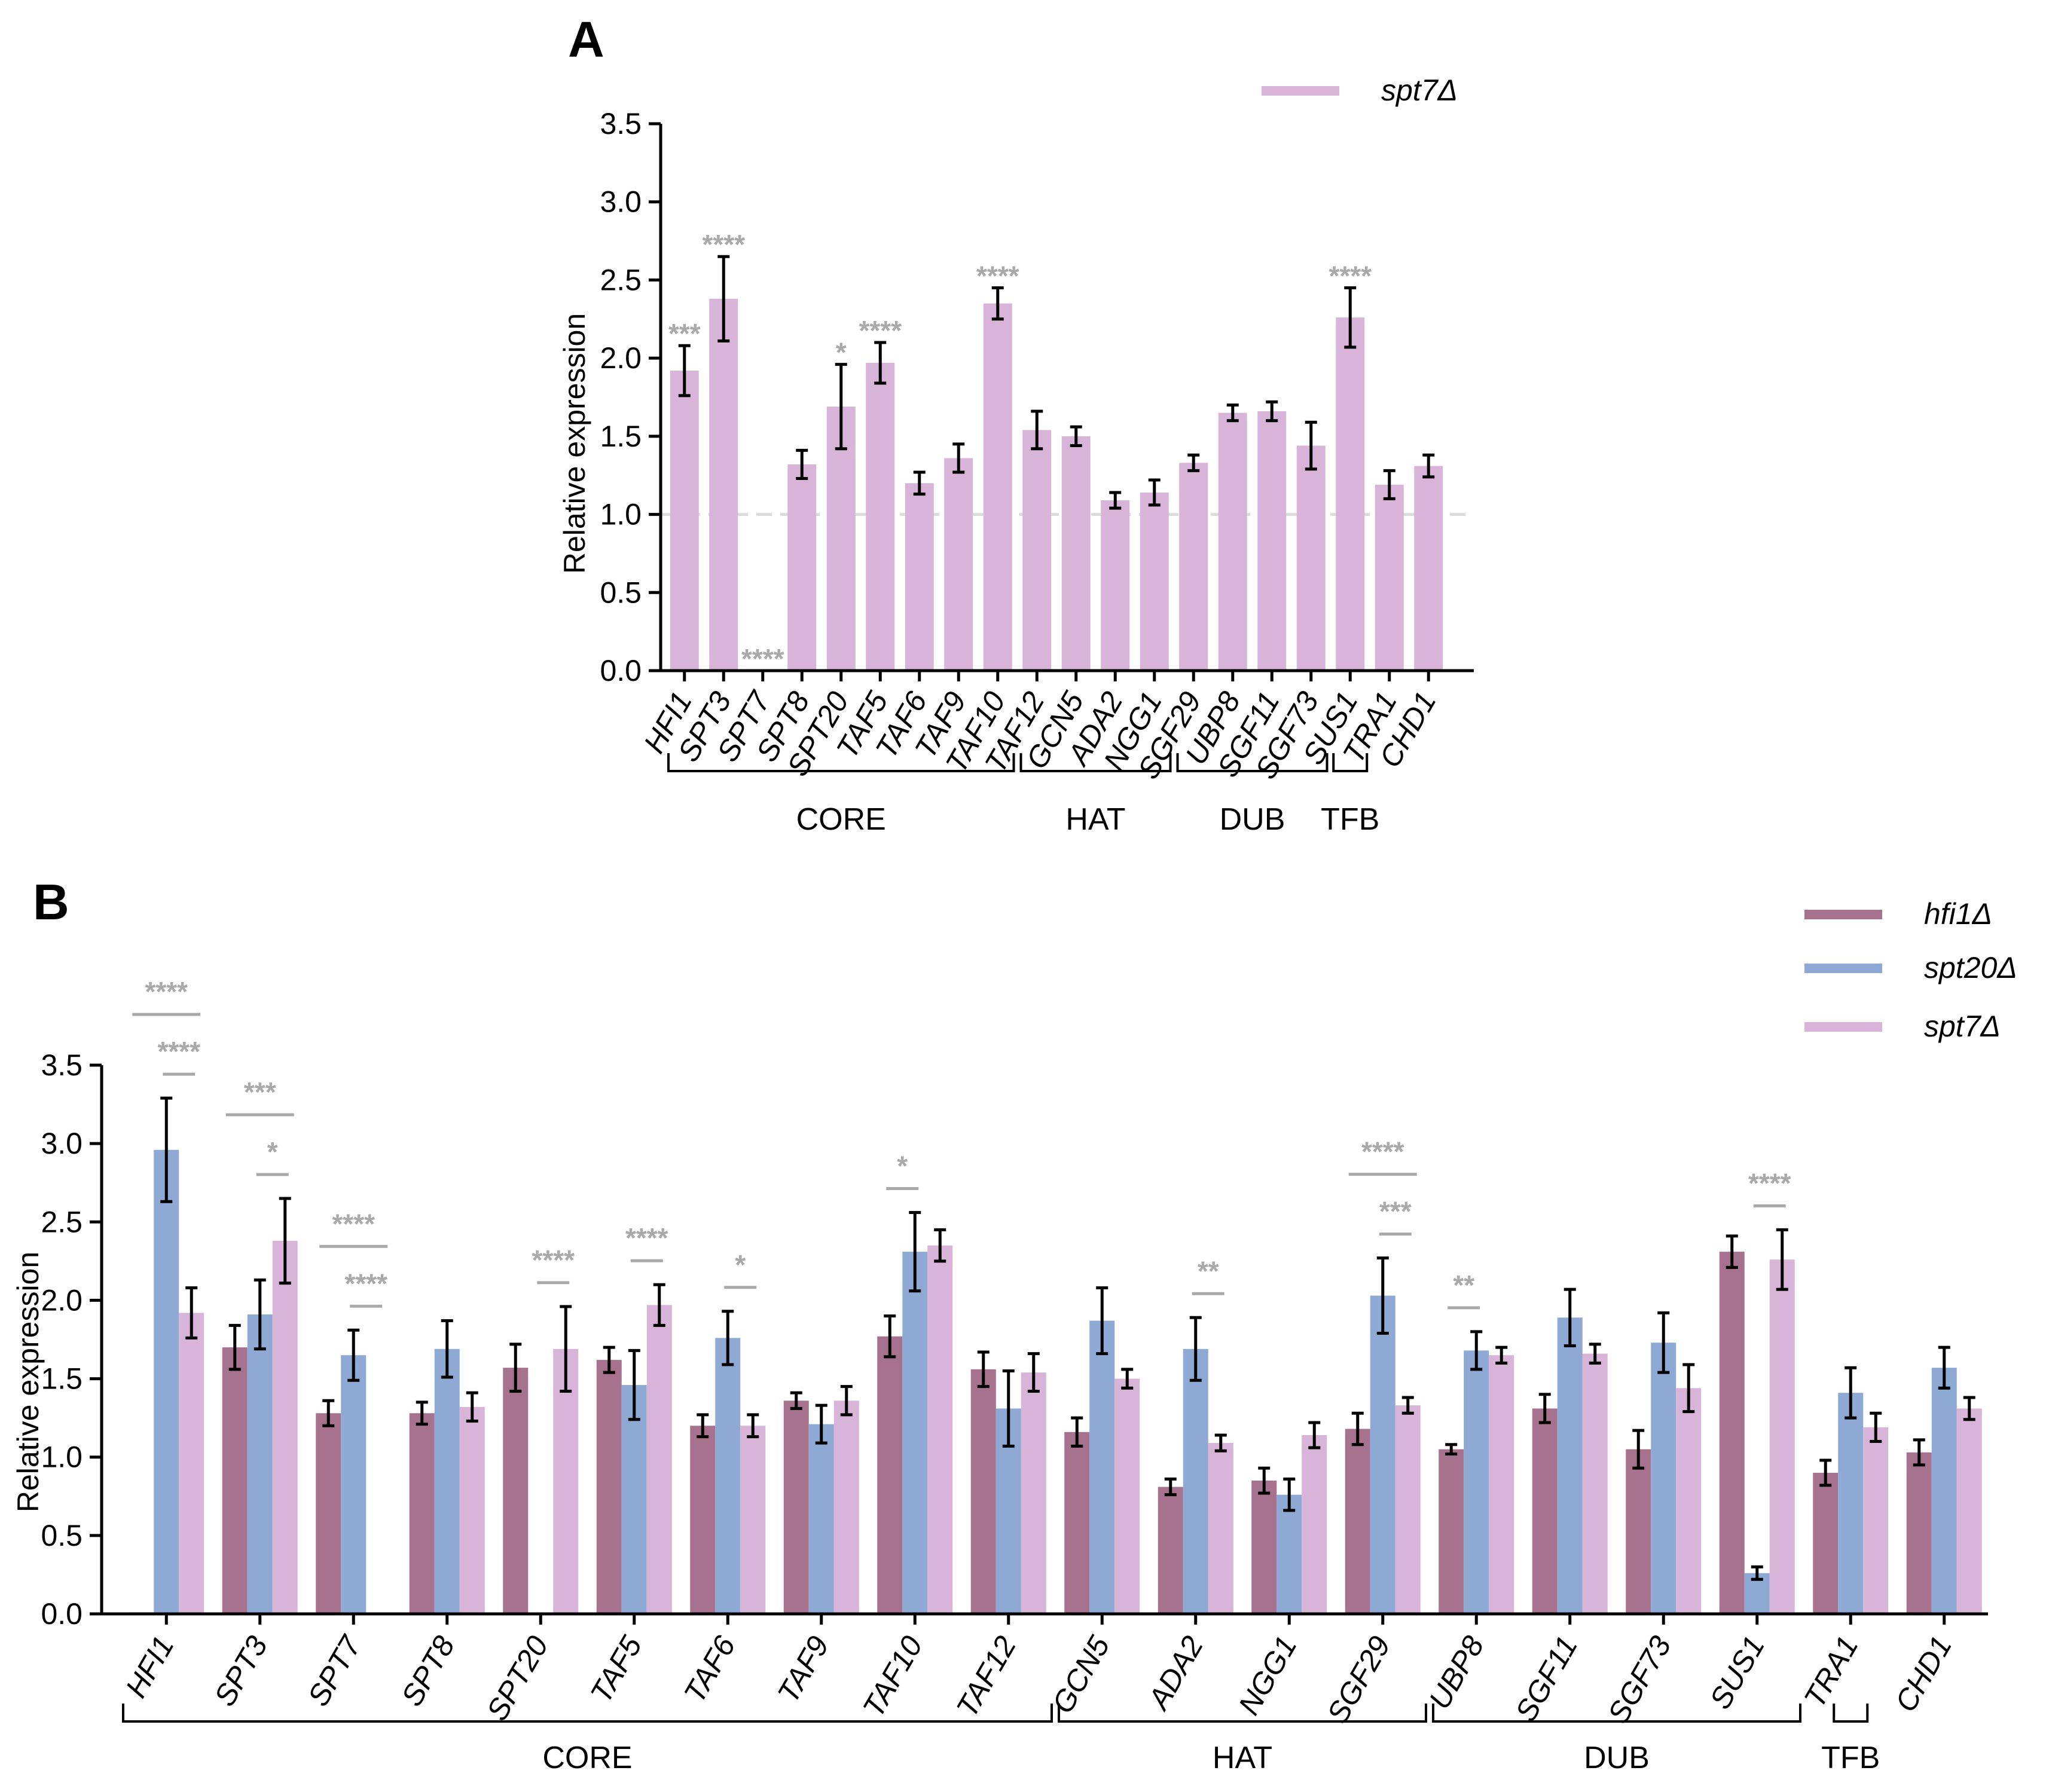 This screenshot has height=1792, width=2046. Describe the element at coordinates (609, 1359) in the screenshot. I see `panel-b-error-bar-taf5-hfi1` at that location.